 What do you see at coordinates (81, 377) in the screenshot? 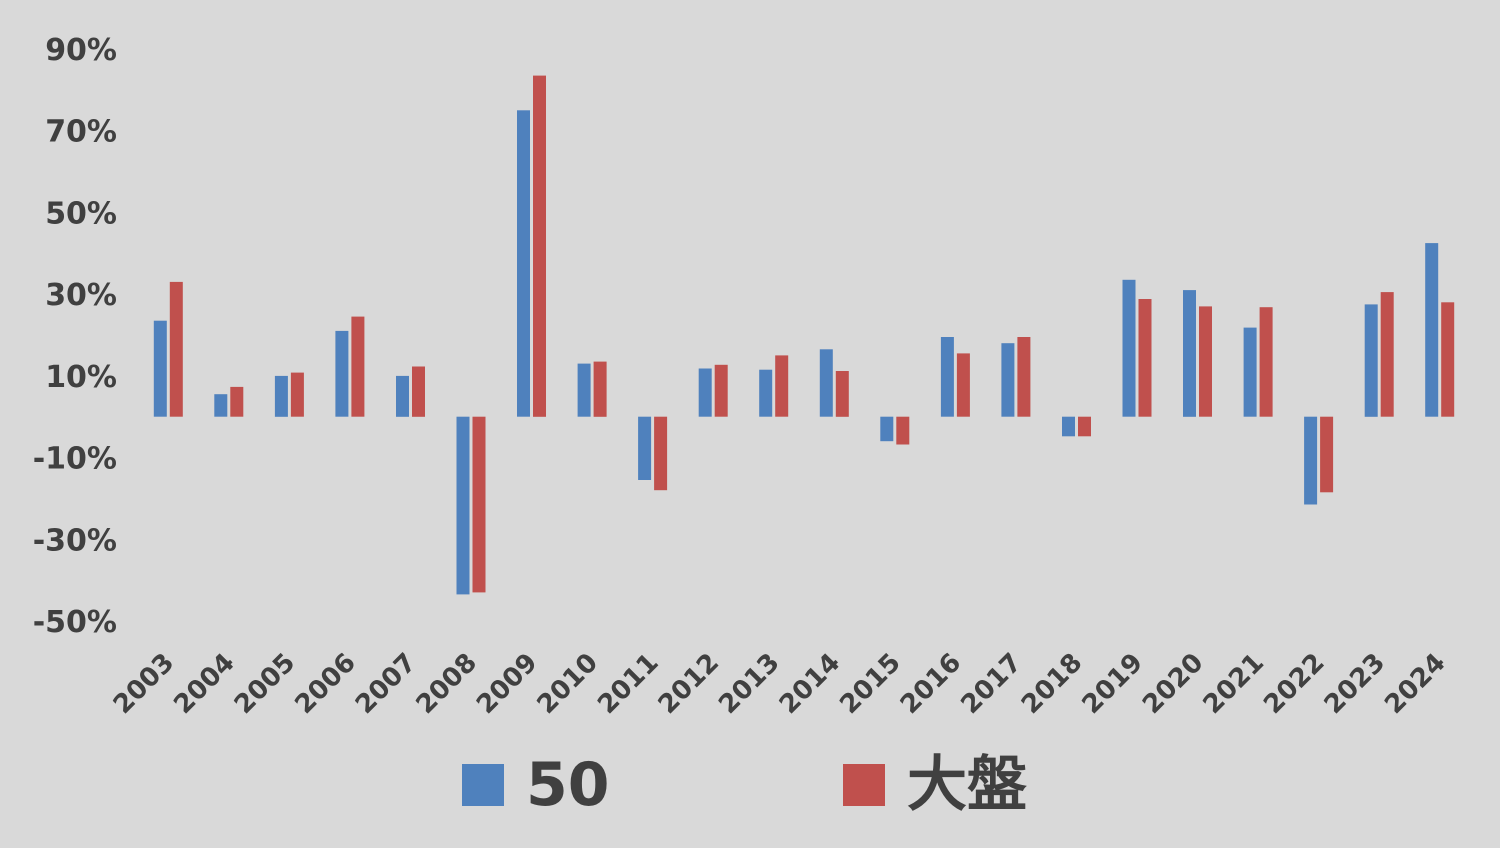
I see `y-tick-label: 10%` at bounding box center [81, 377].